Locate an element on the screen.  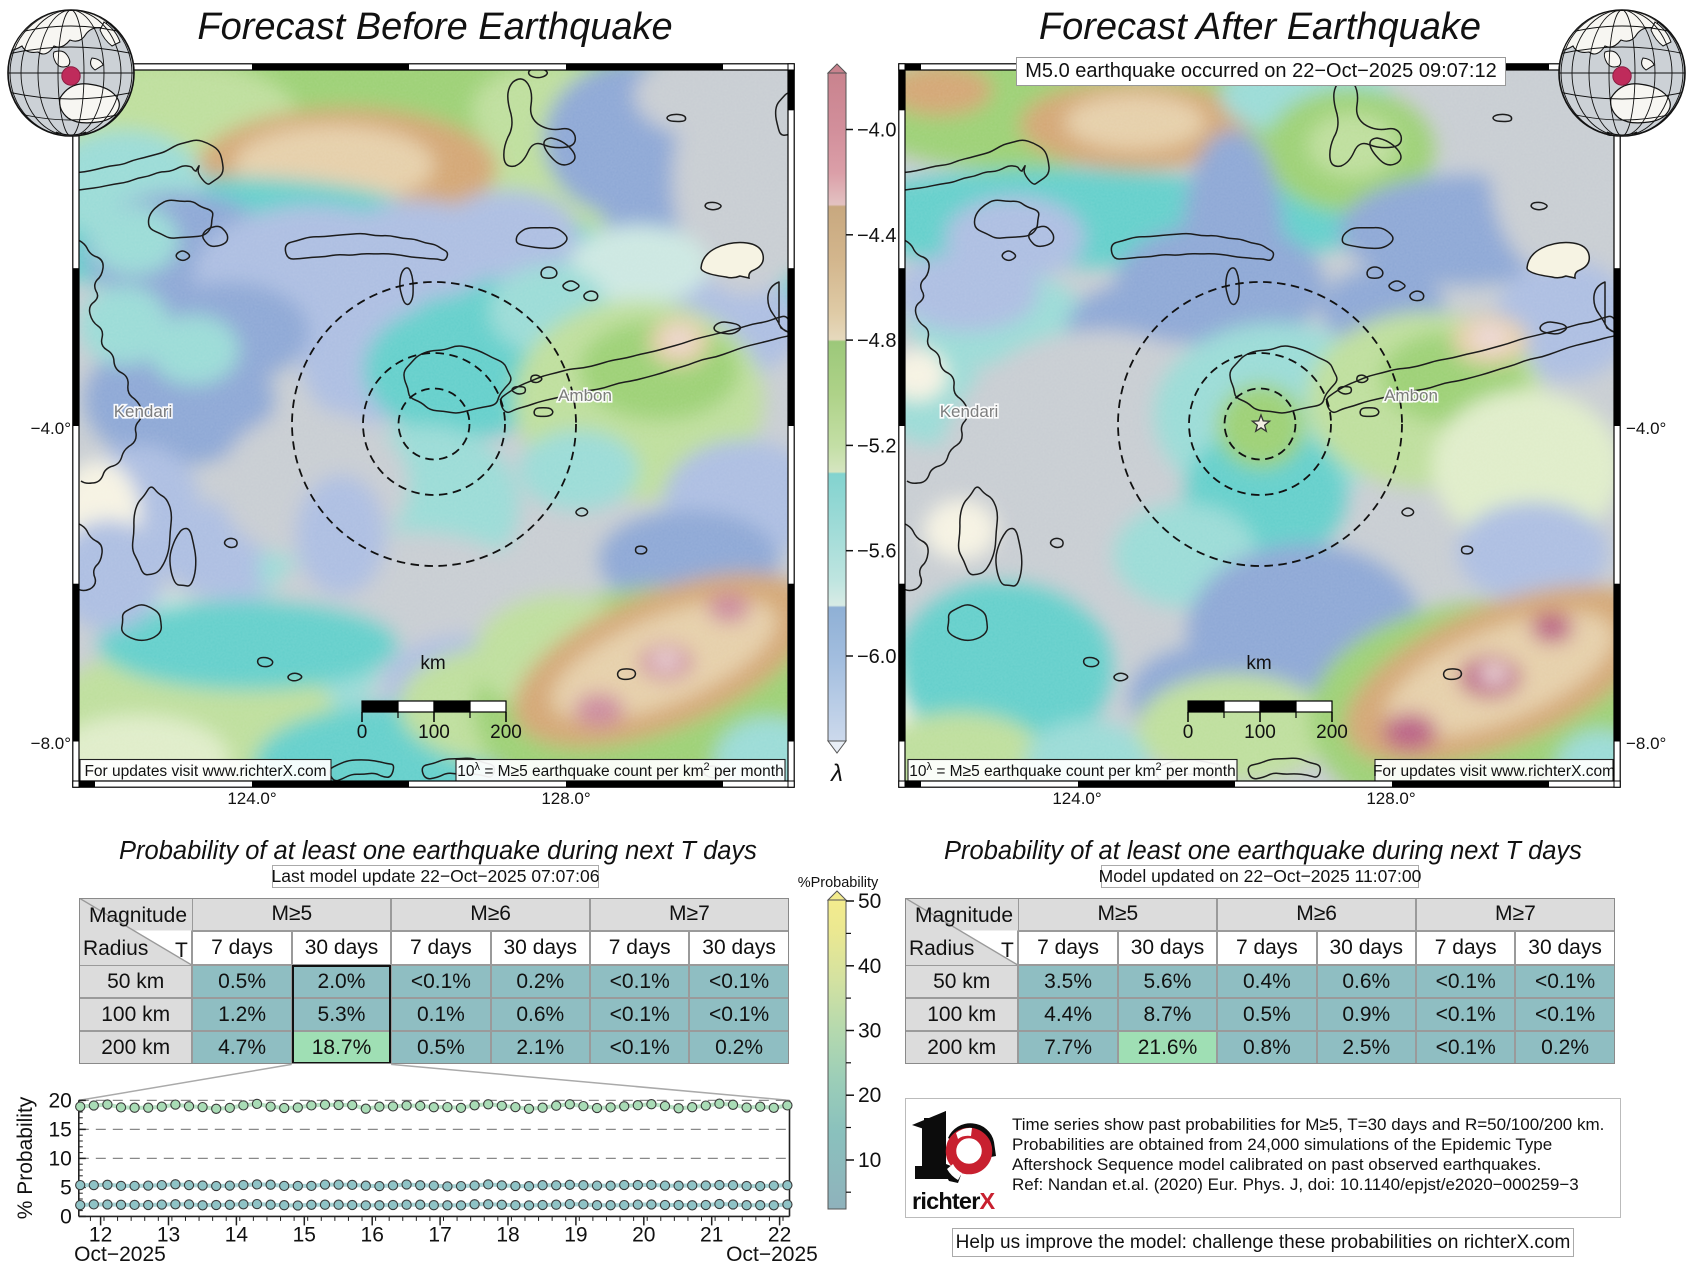
svg-text: 18 is located at coordinates (507, 1234).